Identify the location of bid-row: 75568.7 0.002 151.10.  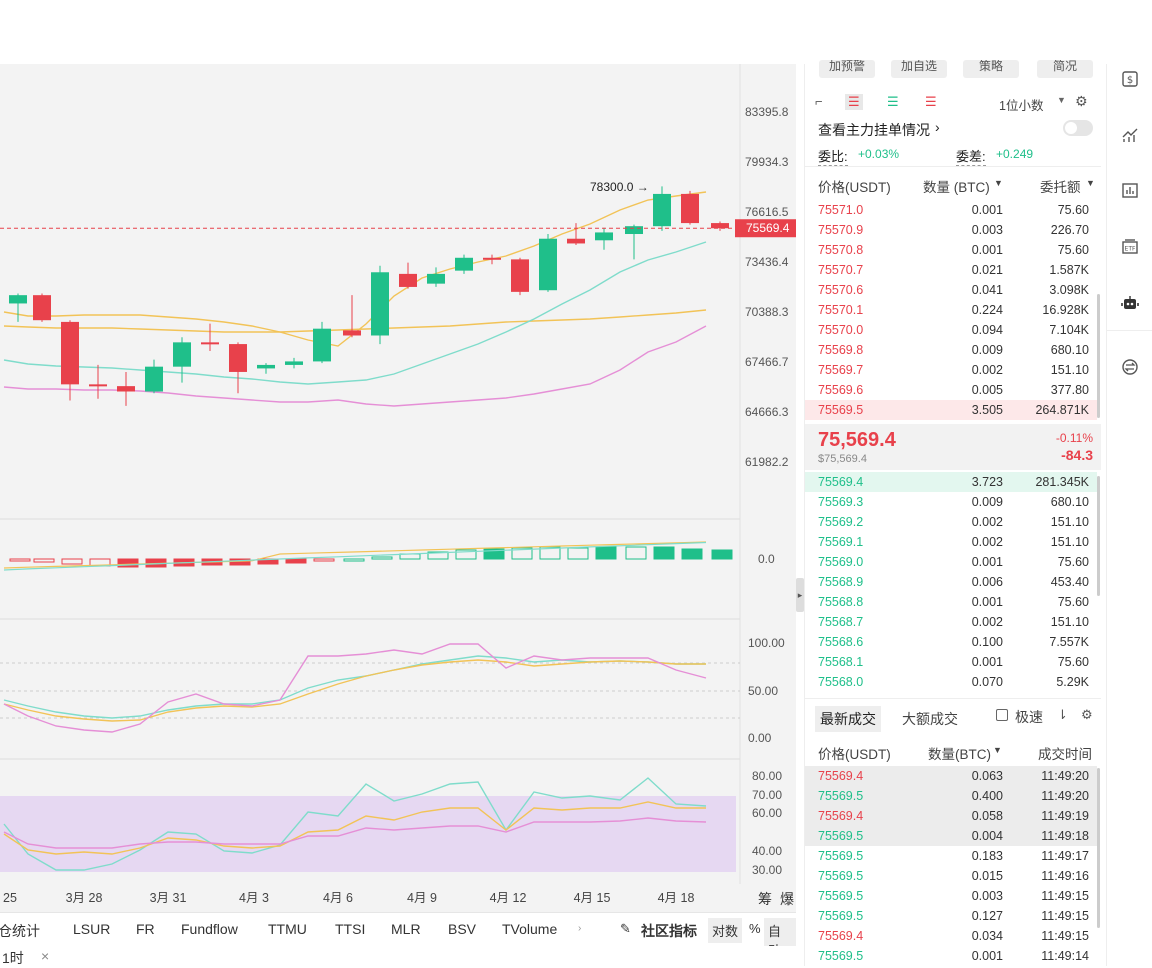
(951, 622).